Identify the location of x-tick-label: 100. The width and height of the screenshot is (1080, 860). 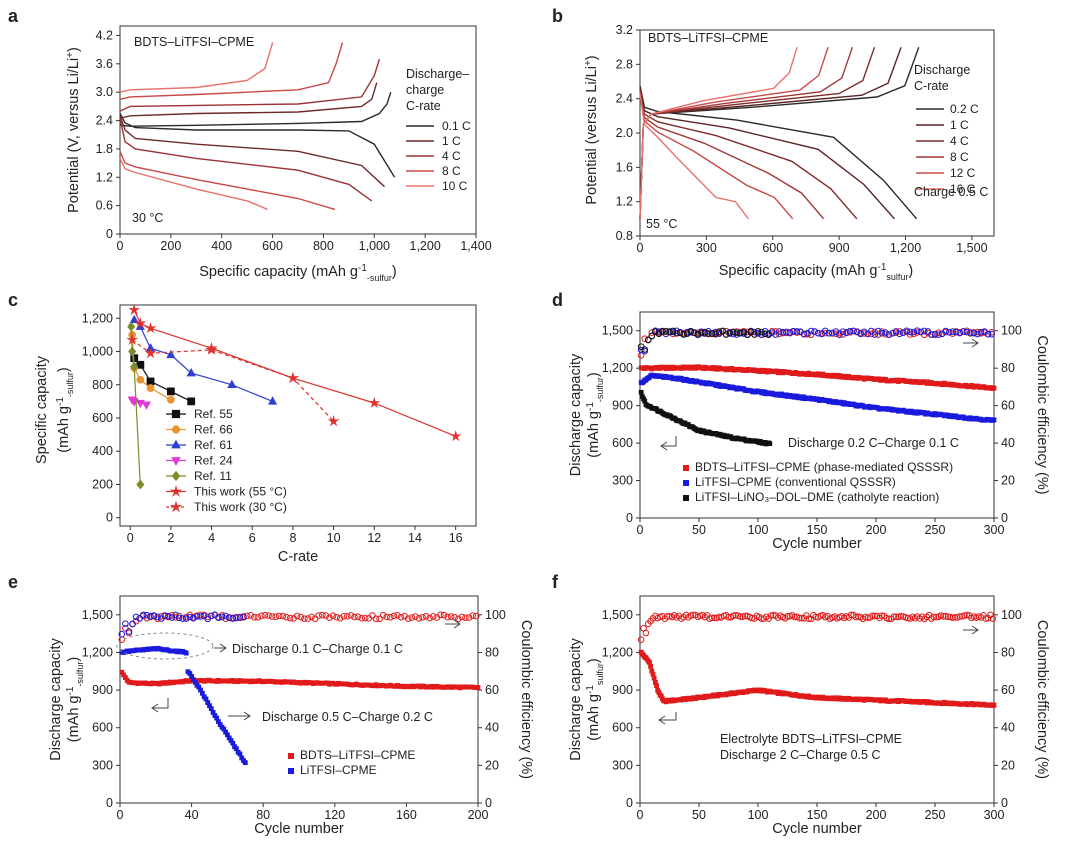
(758, 815).